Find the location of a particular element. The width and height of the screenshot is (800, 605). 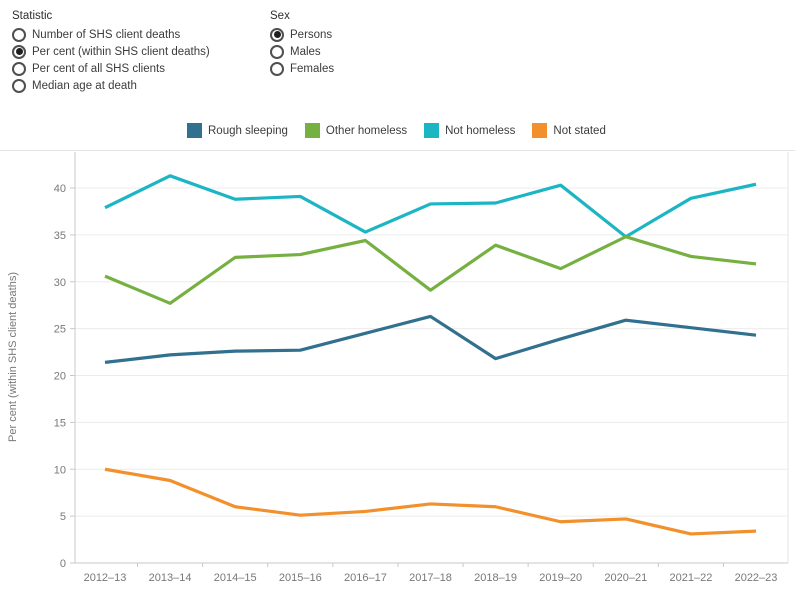

legend-label: Rough sleeping is located at coordinates (248, 130).